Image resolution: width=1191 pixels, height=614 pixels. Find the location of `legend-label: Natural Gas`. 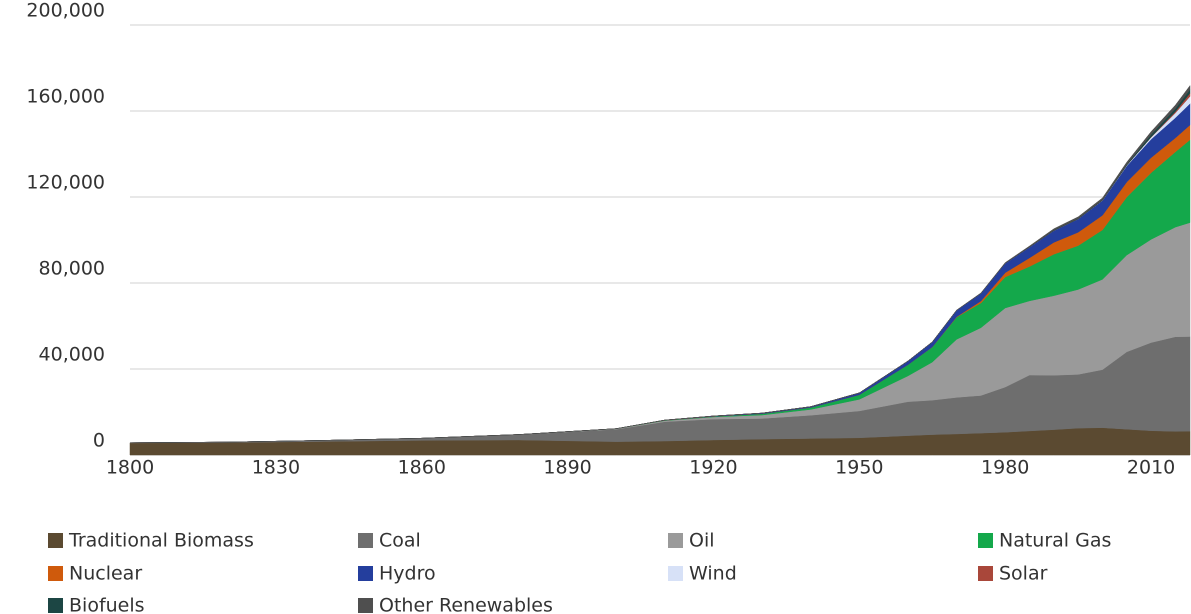

legend-label: Natural Gas is located at coordinates (1055, 541).